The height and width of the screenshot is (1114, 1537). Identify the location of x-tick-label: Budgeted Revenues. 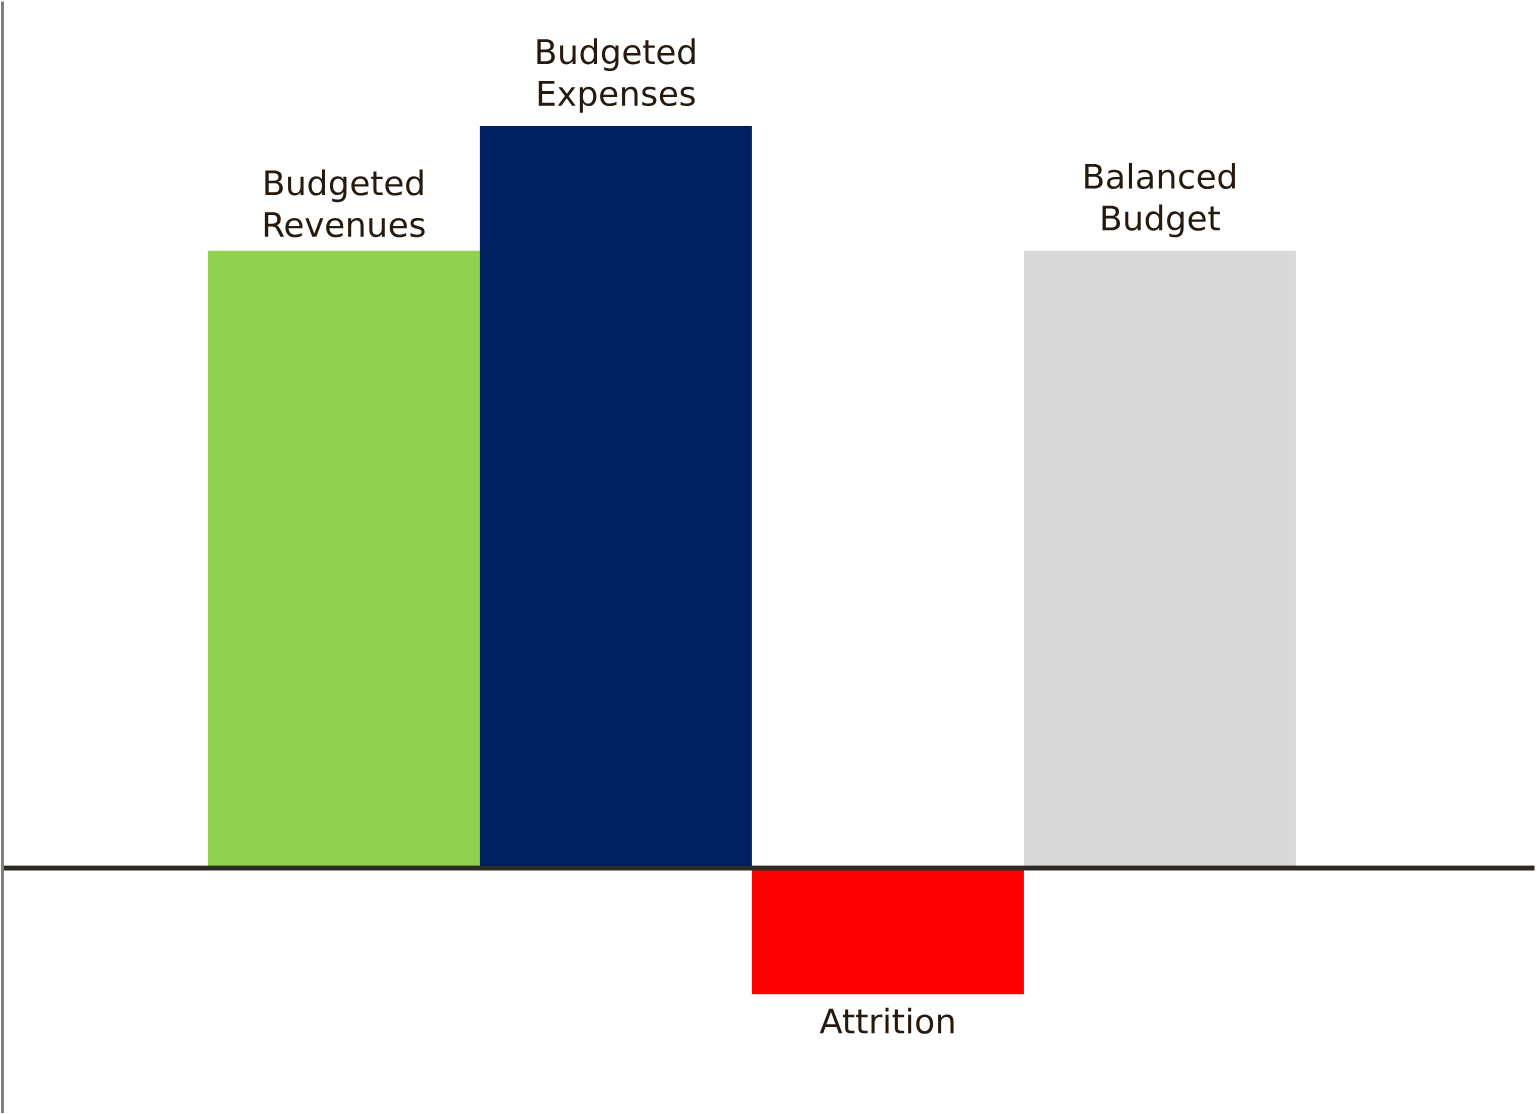
(344, 203).